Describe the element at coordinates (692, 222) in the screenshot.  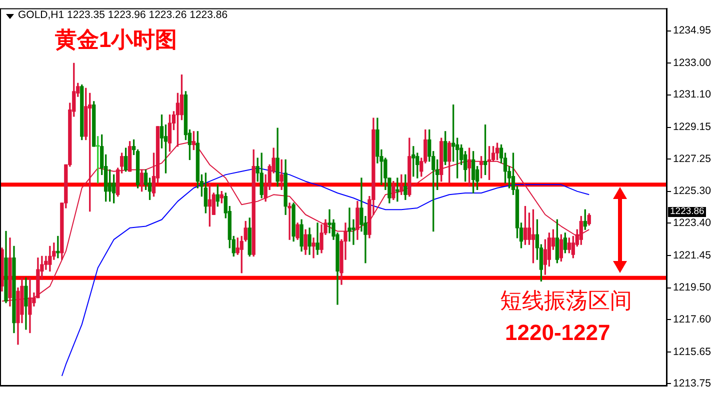
I see `y-tick-label: 1223.40` at that location.